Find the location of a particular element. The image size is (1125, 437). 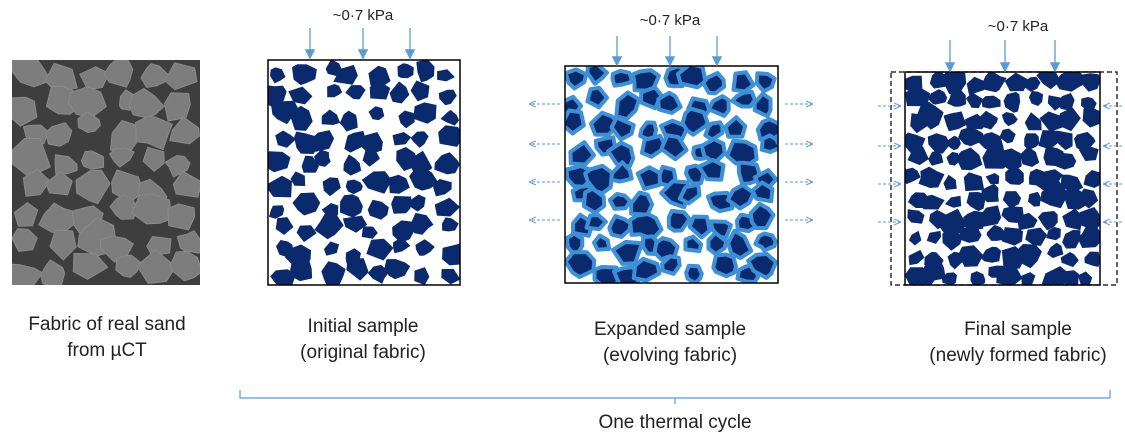

sample-border is located at coordinates (364, 172).